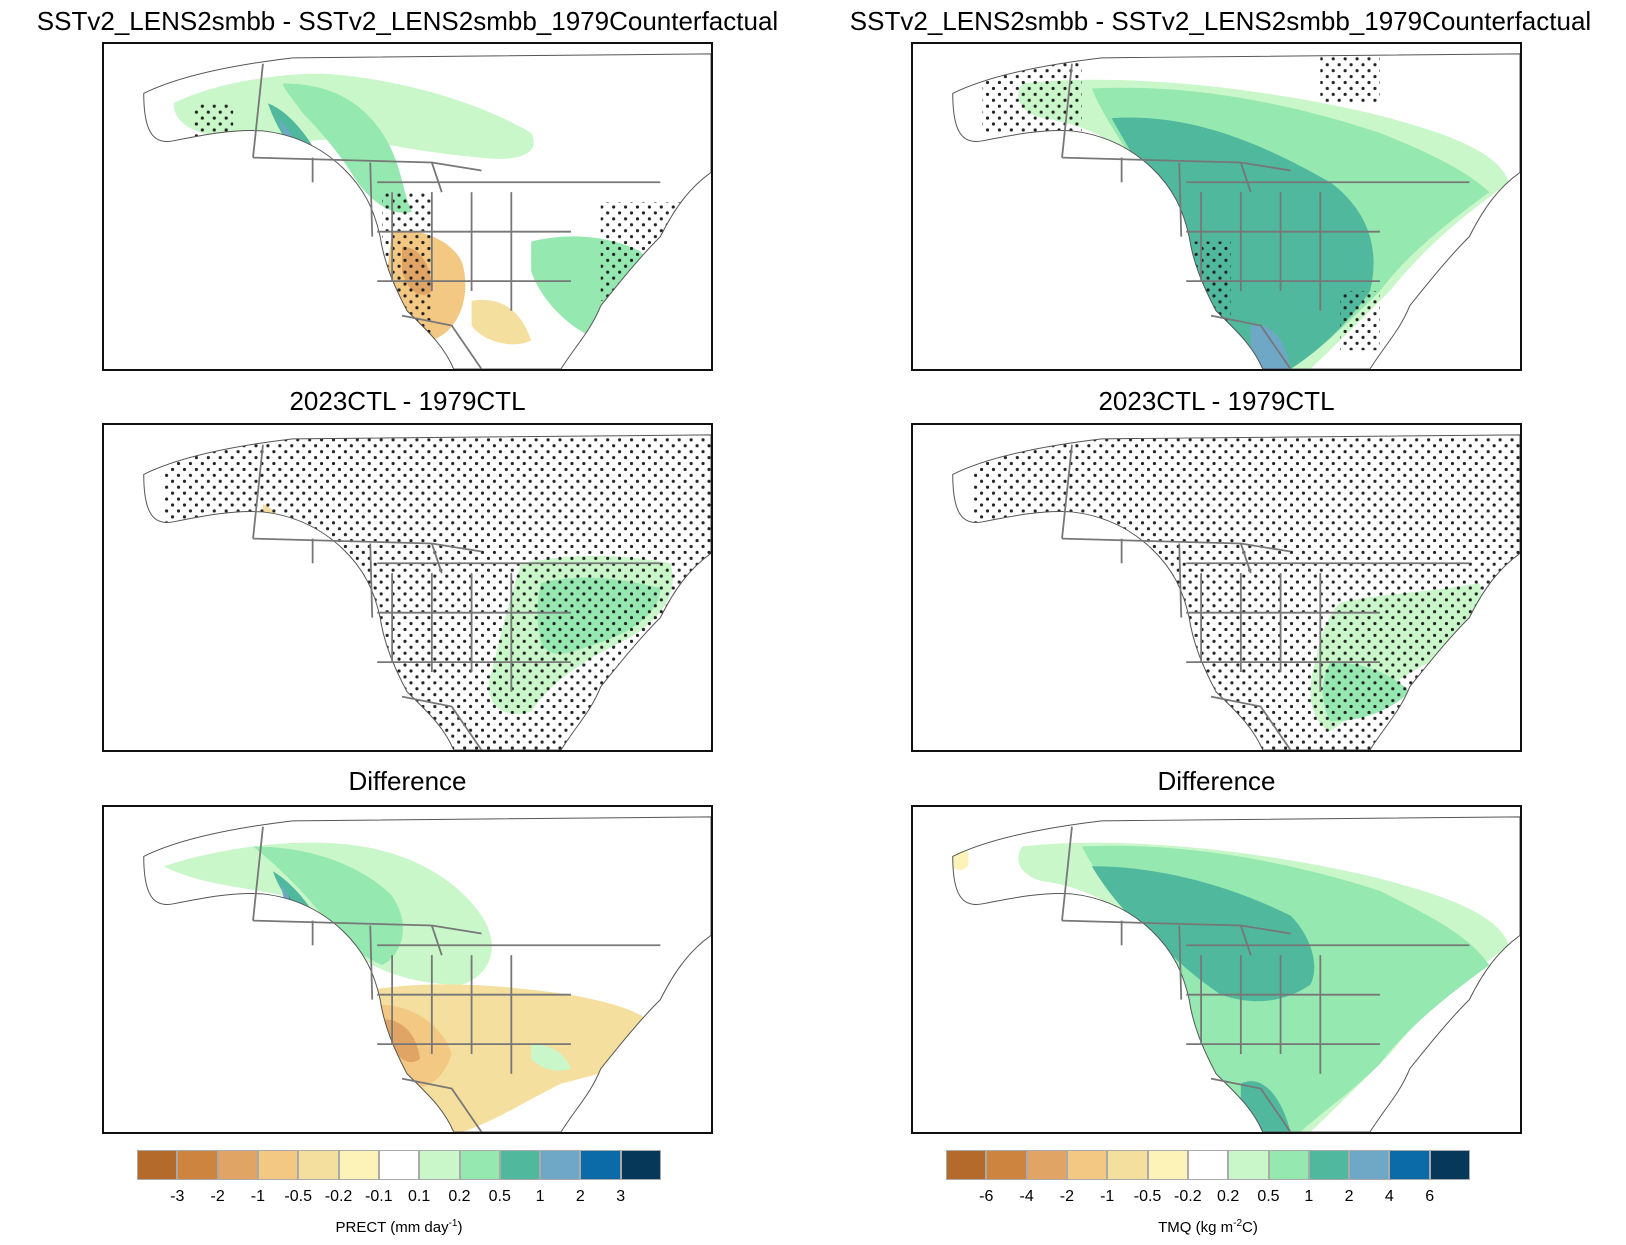 The height and width of the screenshot is (1245, 1626). I want to click on panel-title-bottom-right: Difference, so click(1216, 781).